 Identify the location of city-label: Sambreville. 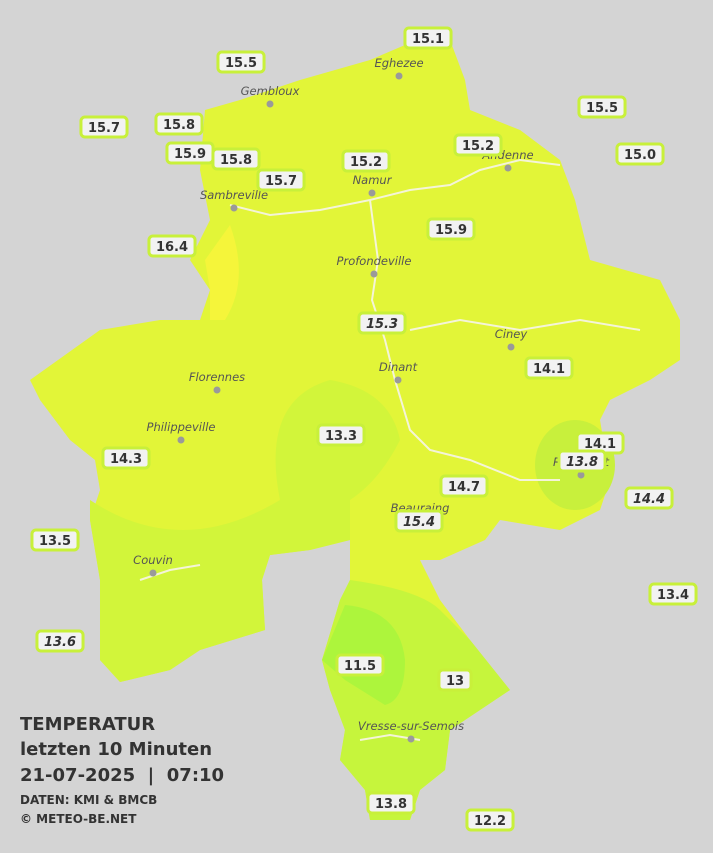
(234, 195).